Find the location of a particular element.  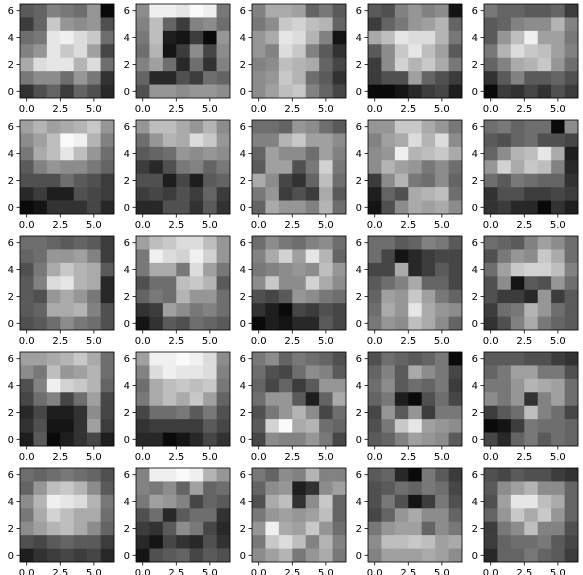

y-tick-label: 0 is located at coordinates (243, 92).